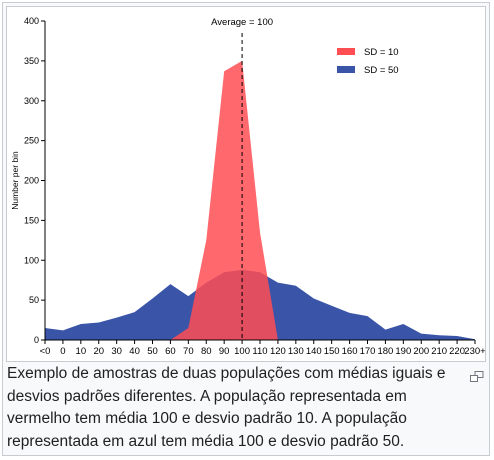 This screenshot has height=460, width=494. I want to click on x-tick-label: 100, so click(242, 351).